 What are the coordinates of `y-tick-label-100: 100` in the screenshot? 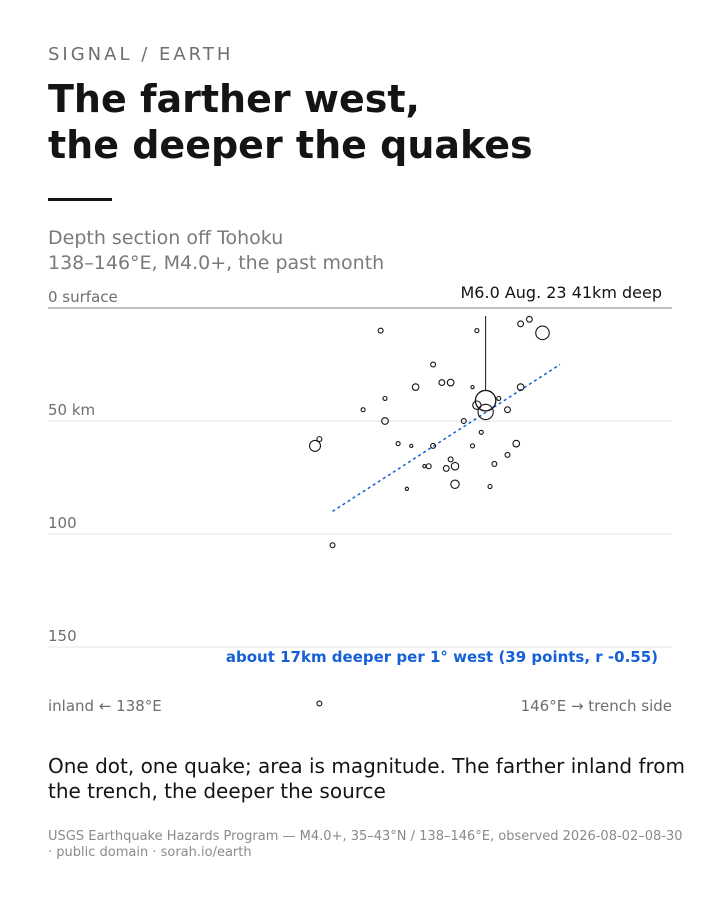 It's located at (62, 523).